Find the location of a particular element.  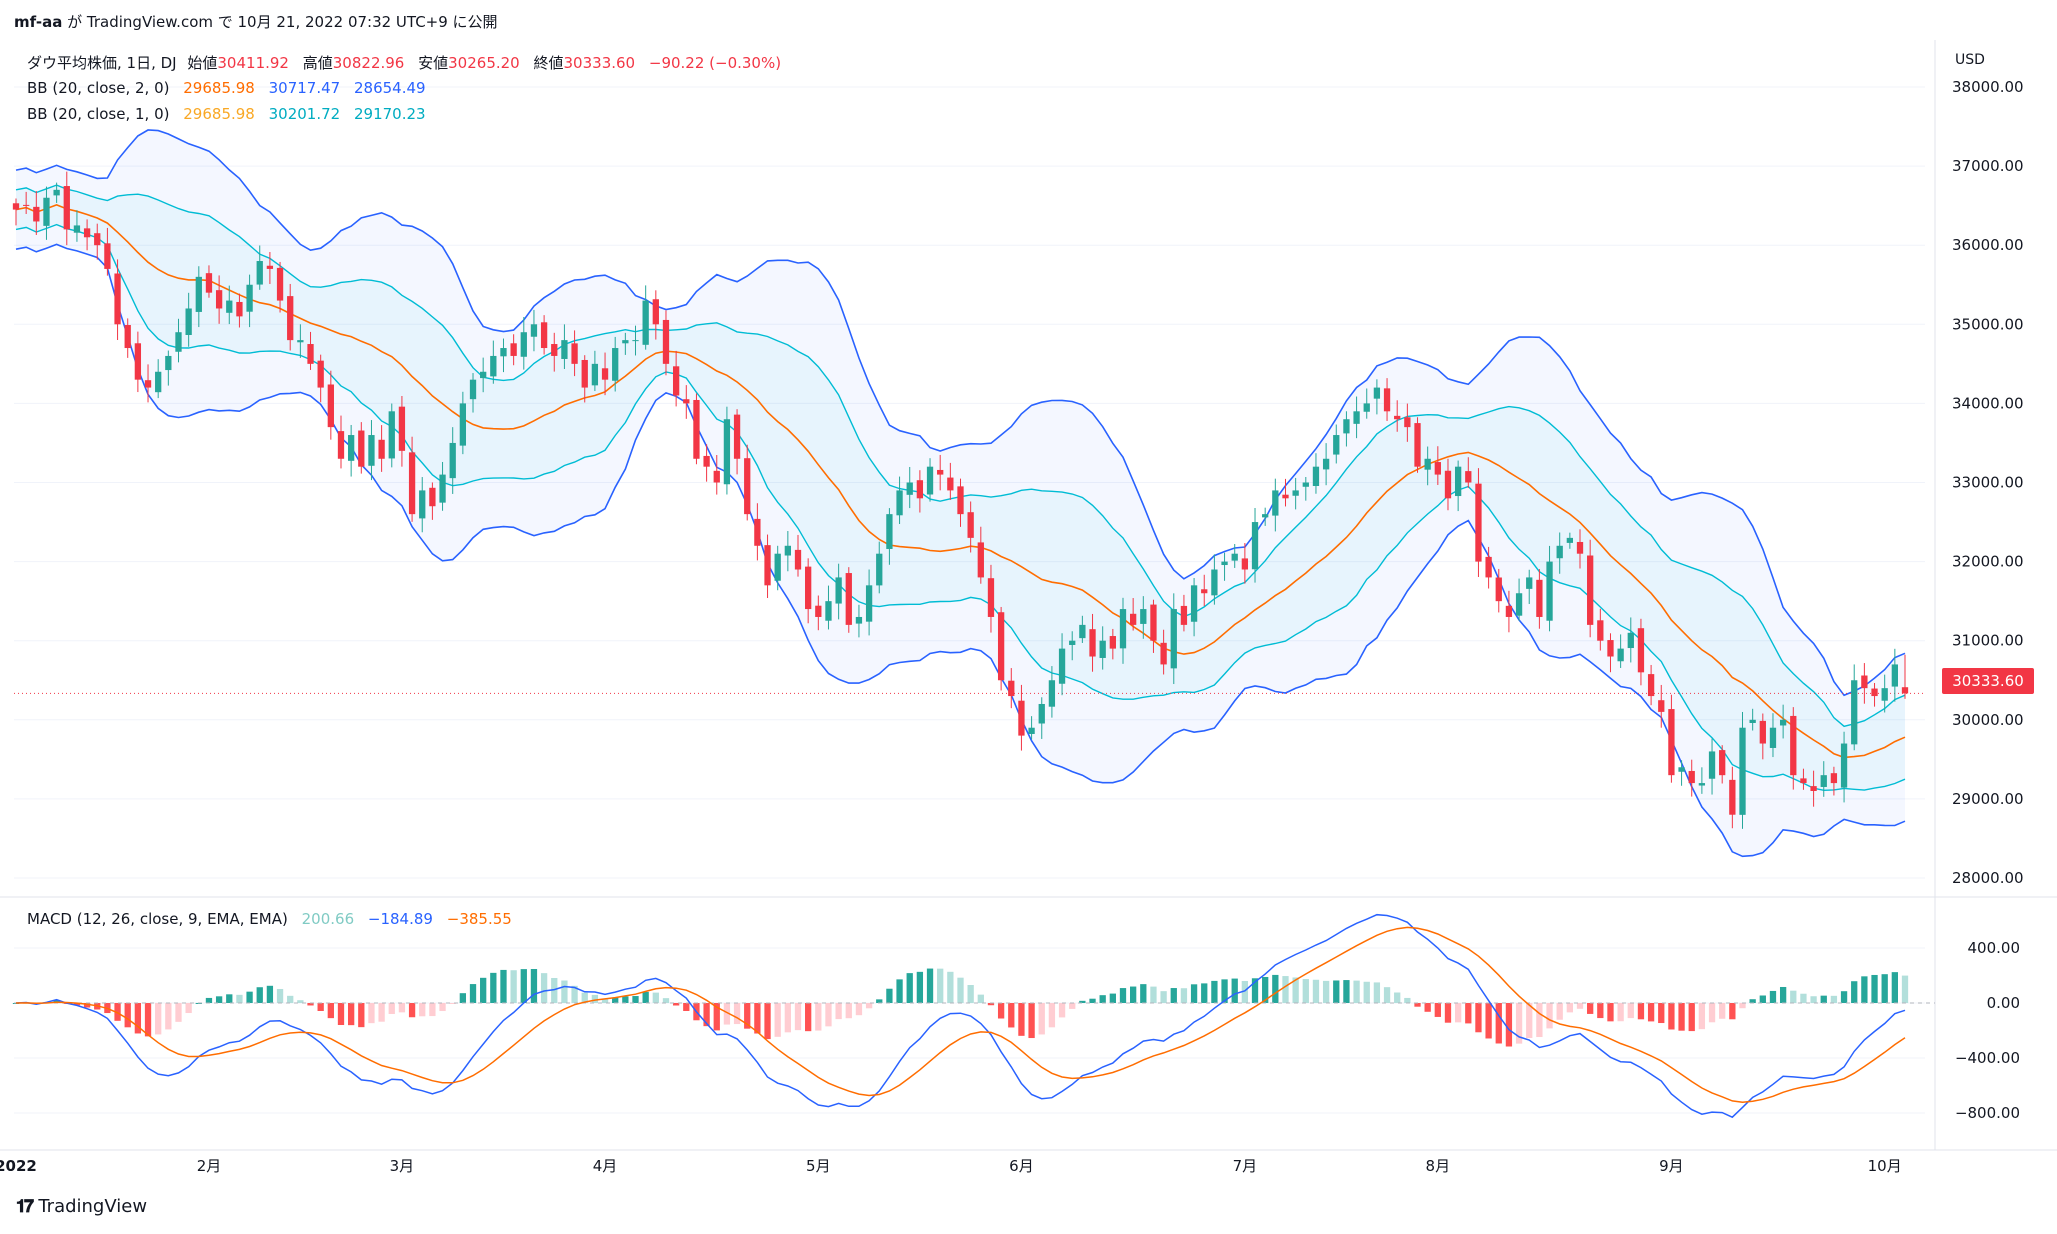

price-tick-label: 34000.00 is located at coordinates (1988, 403).